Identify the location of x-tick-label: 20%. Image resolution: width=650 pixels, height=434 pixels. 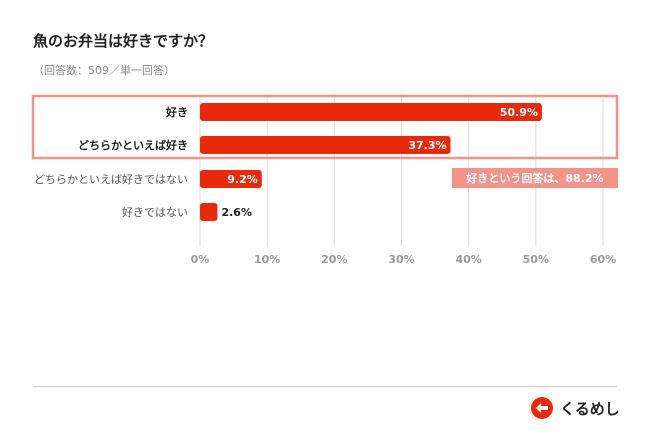
(334, 259).